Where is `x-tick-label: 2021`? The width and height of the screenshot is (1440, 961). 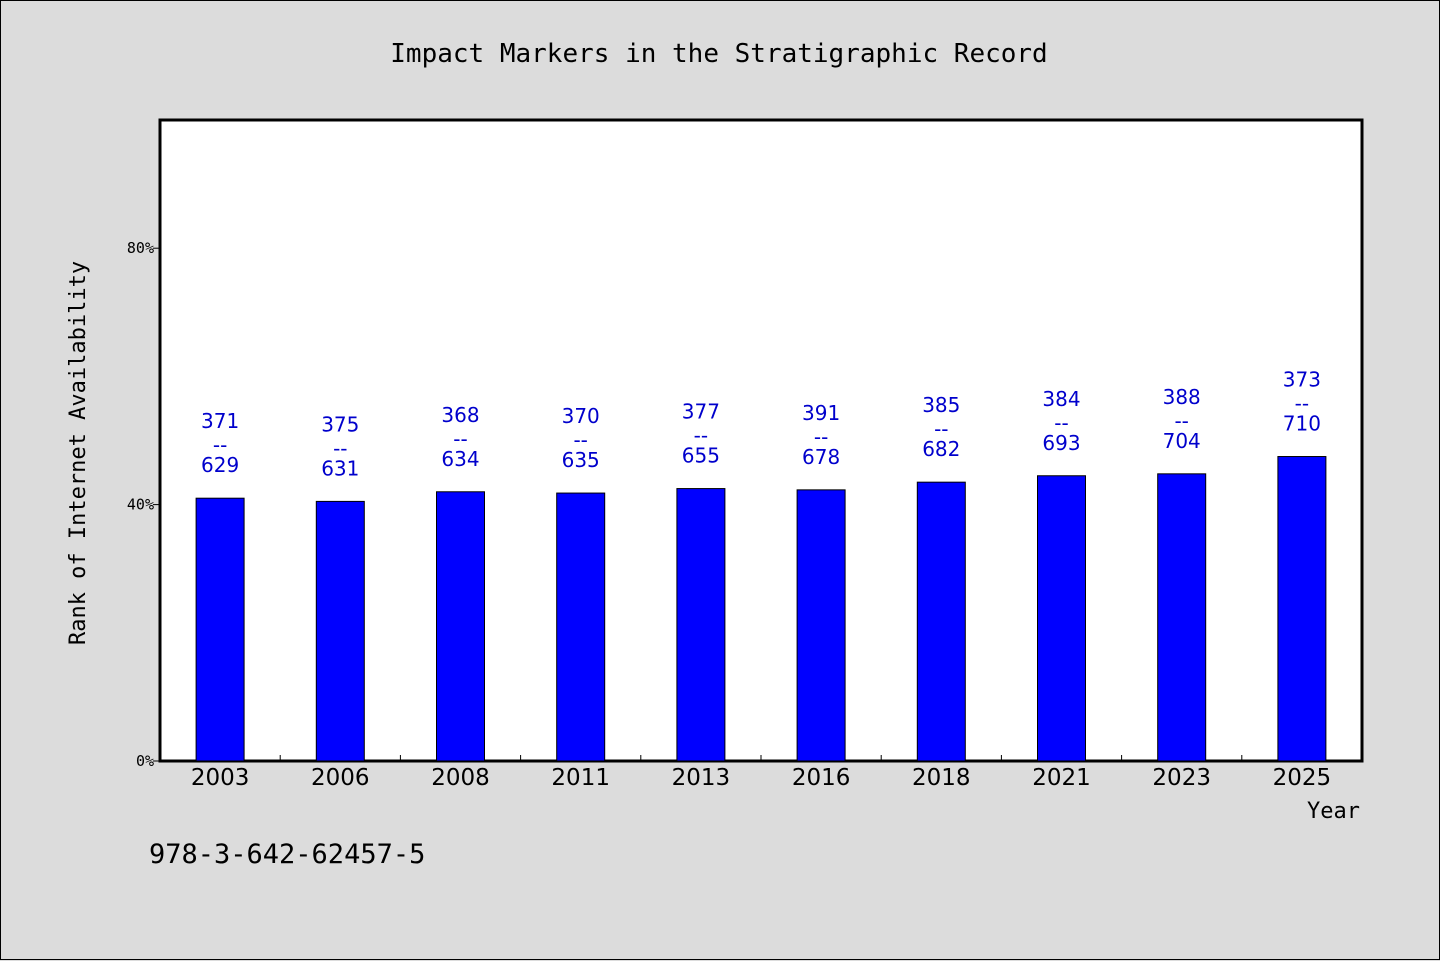 x-tick-label: 2021 is located at coordinates (1061, 778).